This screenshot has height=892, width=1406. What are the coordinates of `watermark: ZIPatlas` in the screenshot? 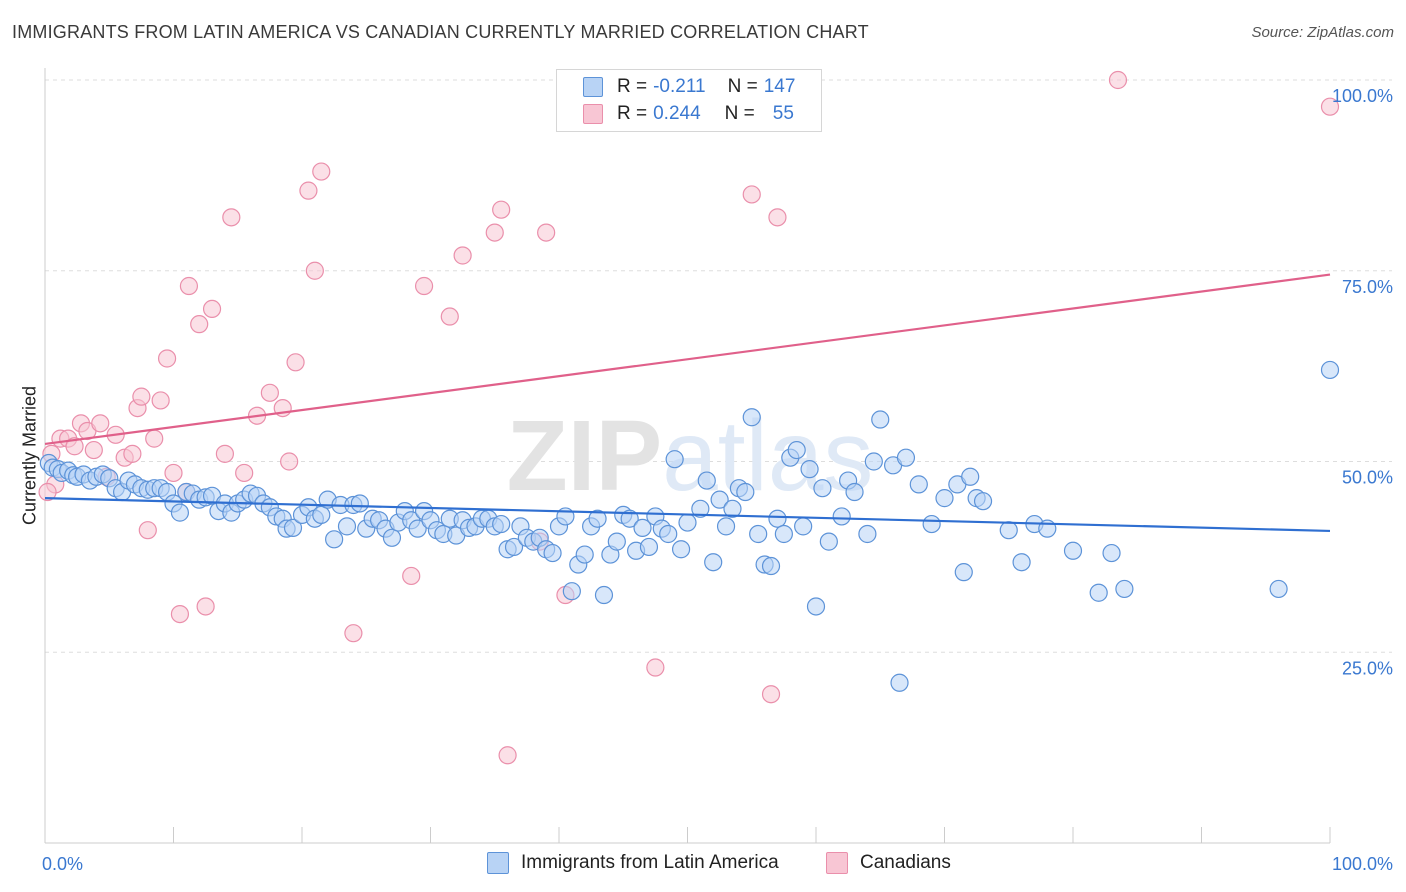 It's located at (690, 456).